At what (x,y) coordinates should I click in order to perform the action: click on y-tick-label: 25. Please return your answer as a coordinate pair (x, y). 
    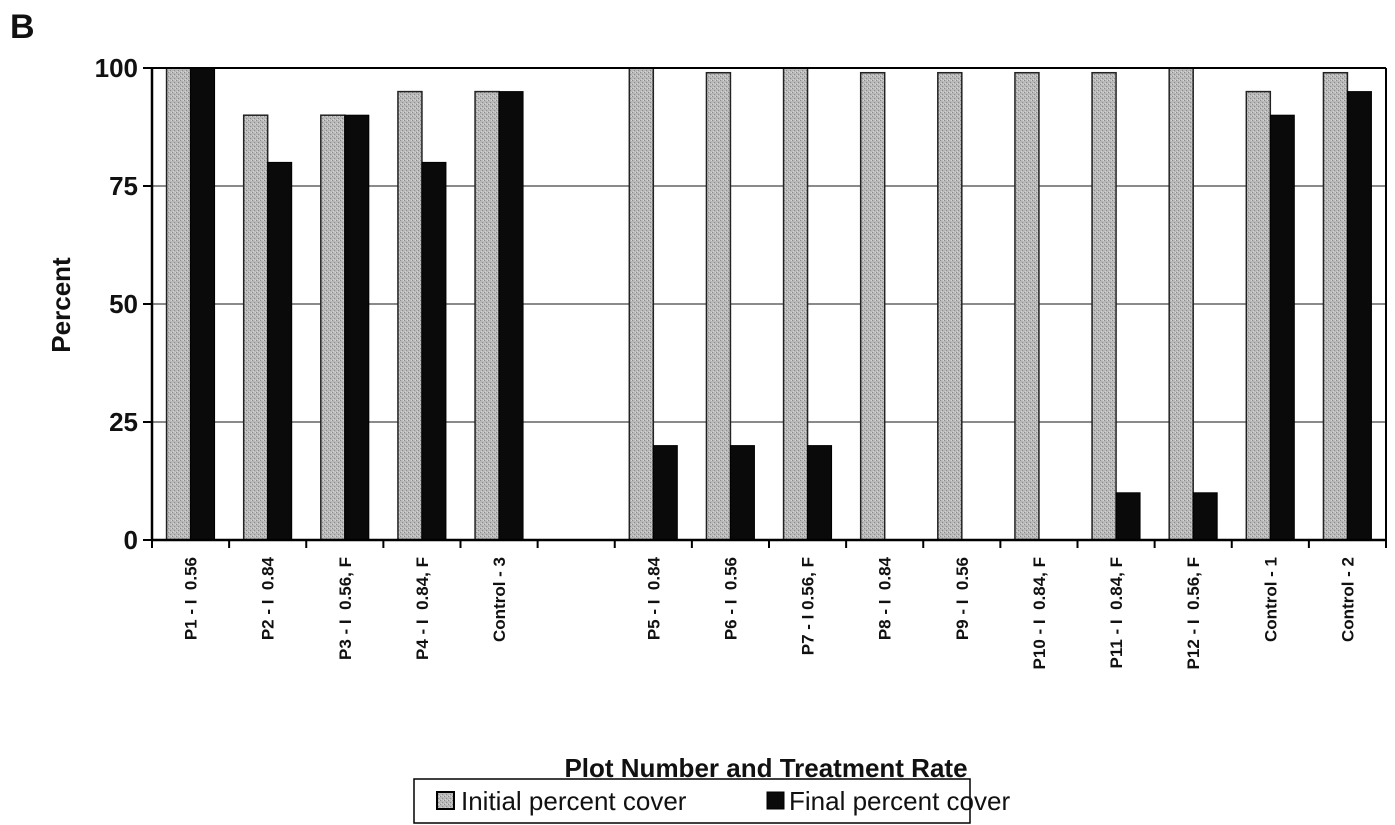
    Looking at the image, I should click on (123, 422).